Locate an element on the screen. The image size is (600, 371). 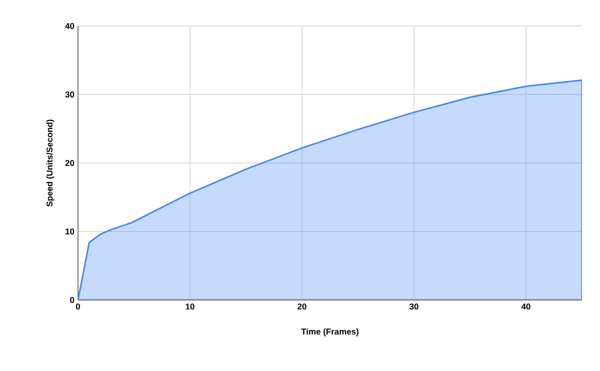
x-tick-label: 20 is located at coordinates (302, 307).